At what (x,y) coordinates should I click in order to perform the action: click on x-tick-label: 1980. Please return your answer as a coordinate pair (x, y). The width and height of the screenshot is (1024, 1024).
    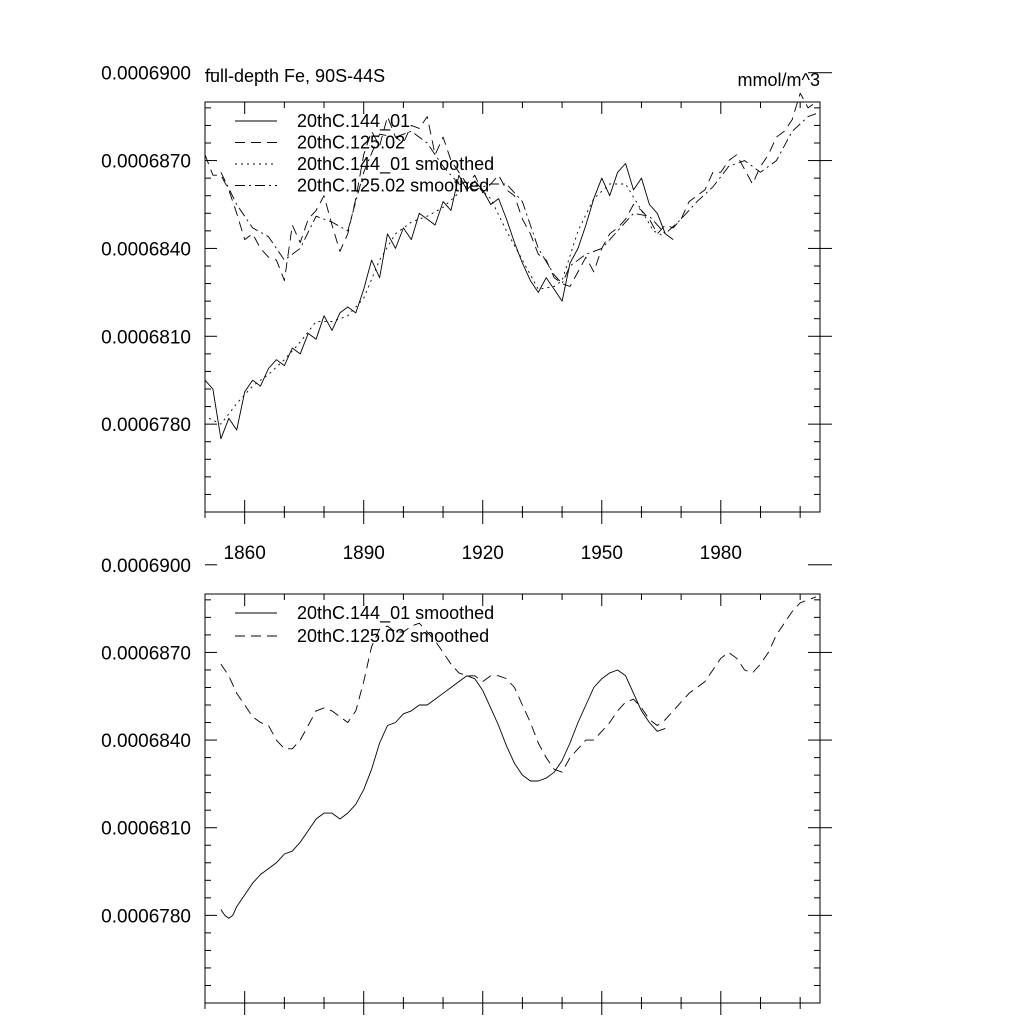
    Looking at the image, I should click on (721, 553).